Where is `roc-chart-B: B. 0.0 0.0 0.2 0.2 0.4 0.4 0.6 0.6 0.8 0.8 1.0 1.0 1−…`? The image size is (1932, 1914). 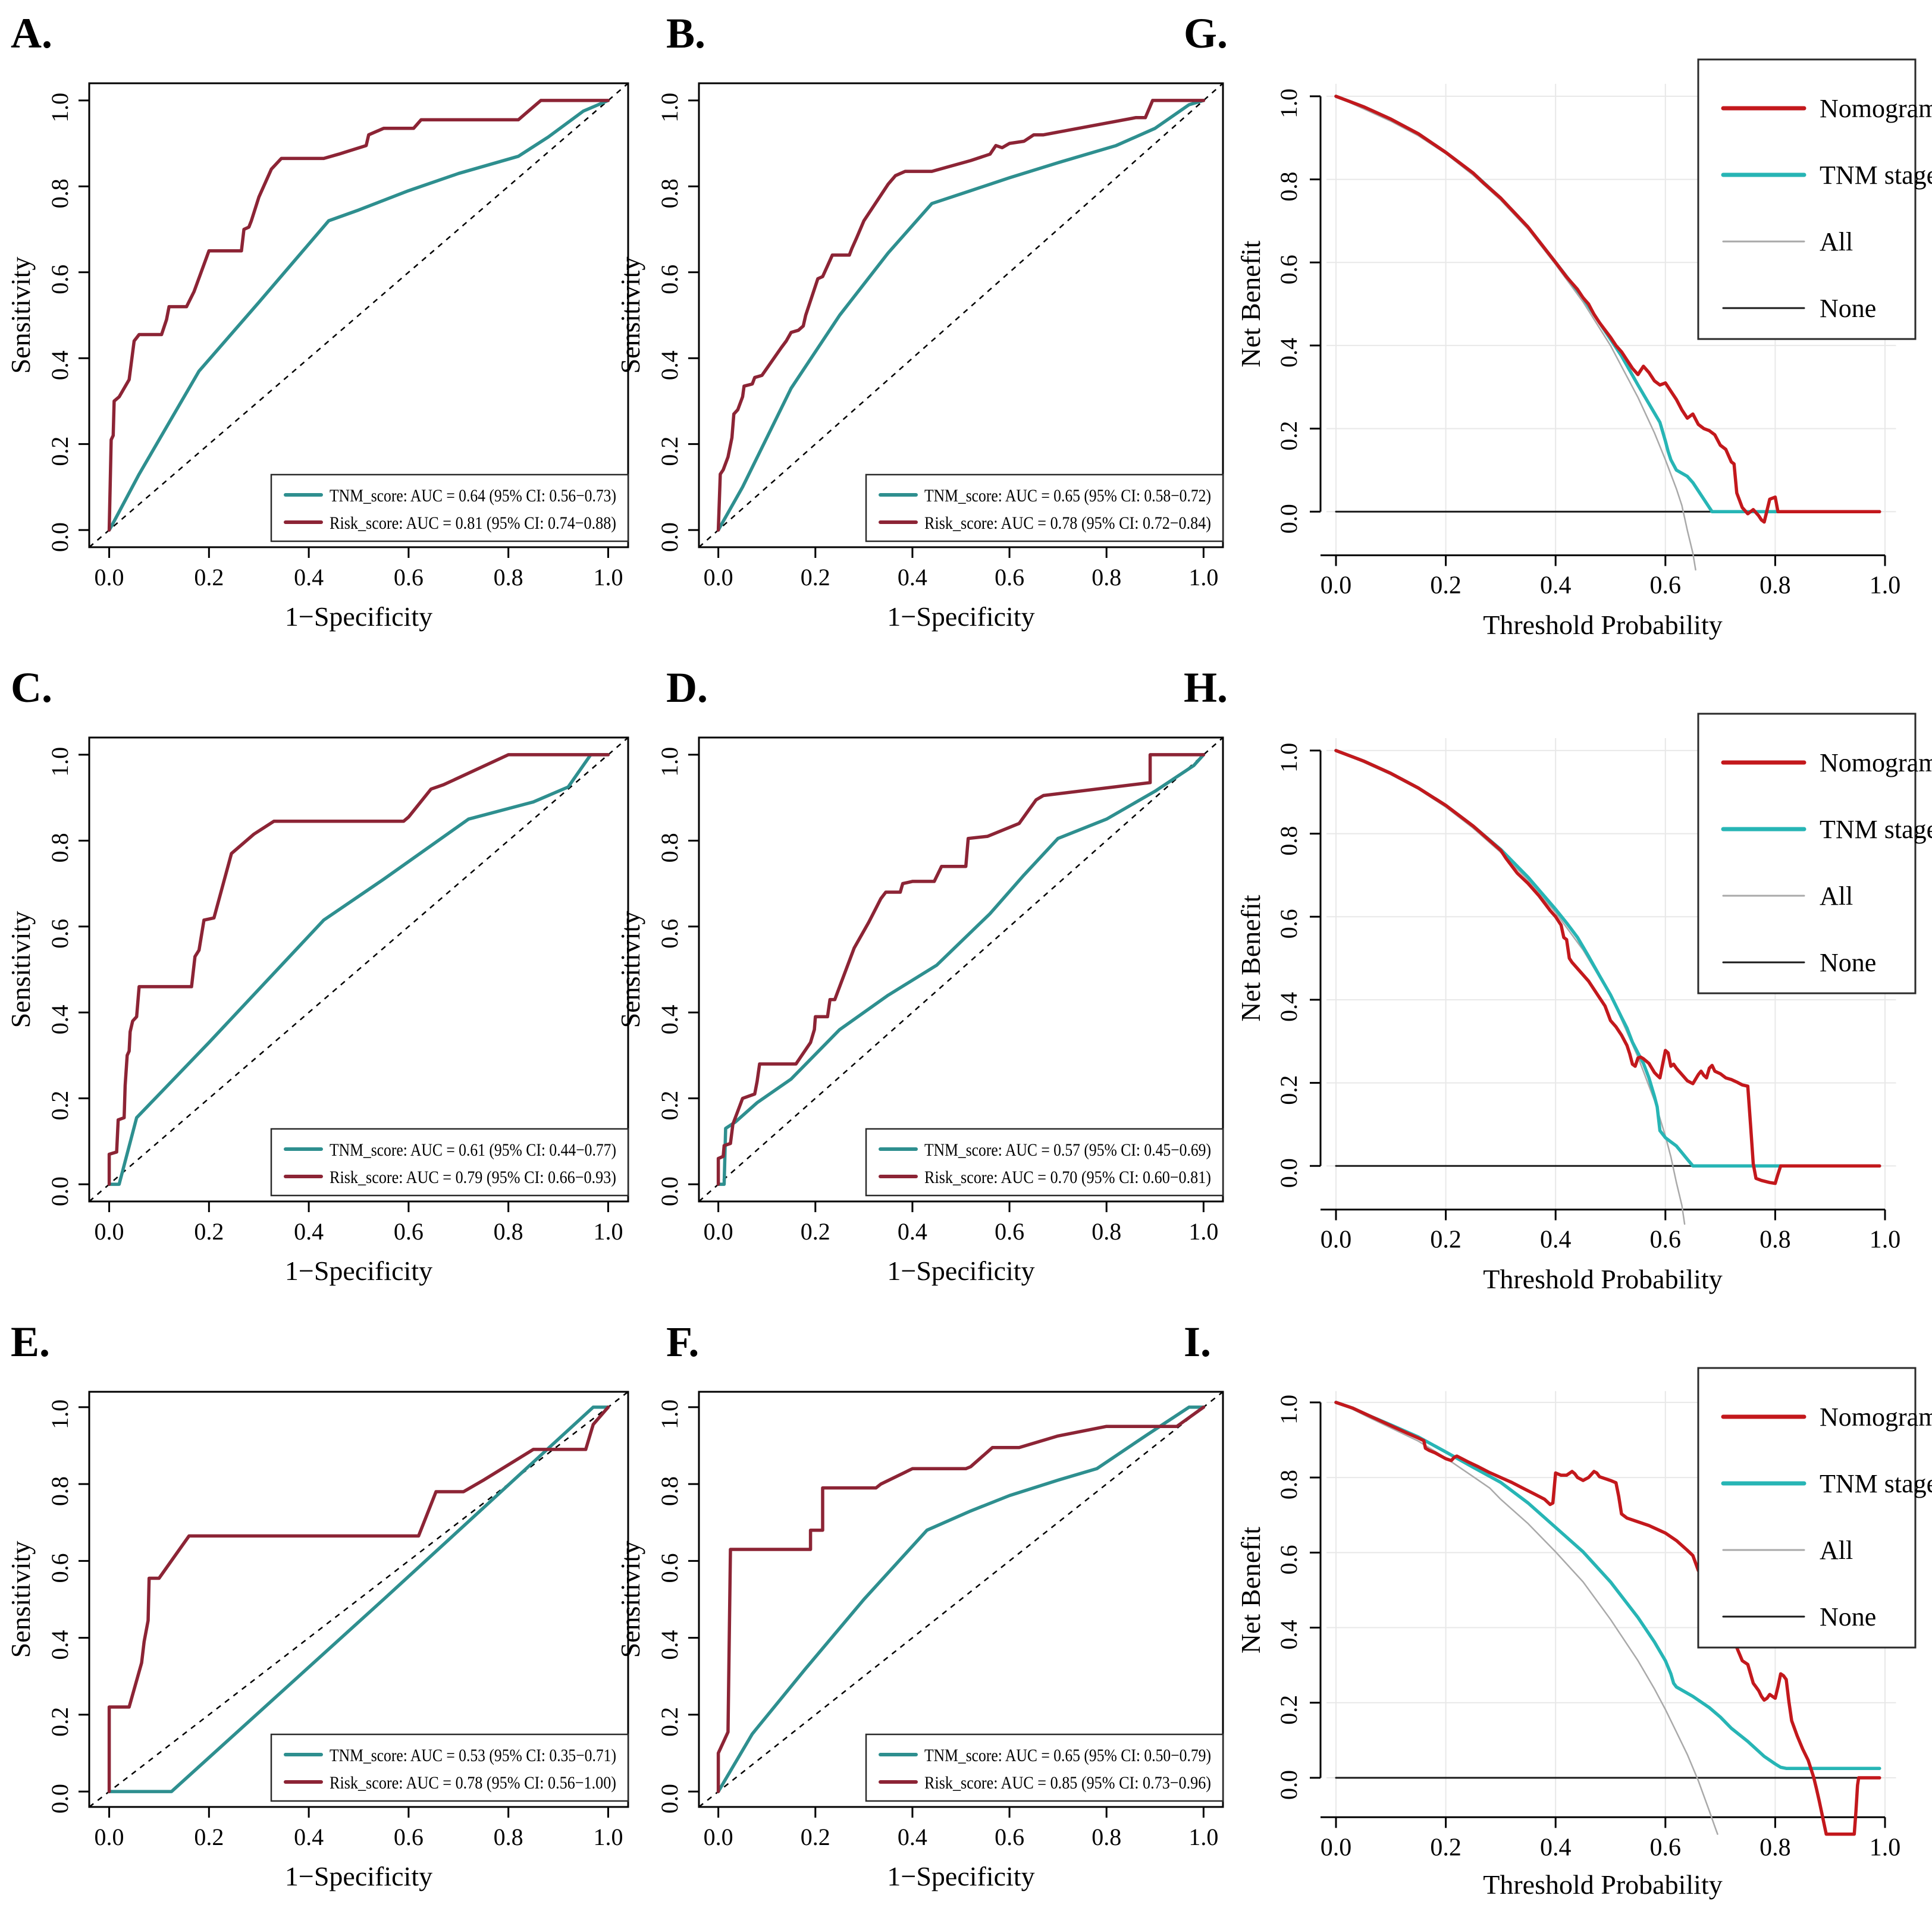 roc-chart-B: B. 0.0 0.0 0.2 0.2 0.4 0.4 0.6 0.6 0.8 0.8 1.0 1.0 1−… is located at coordinates (919, 321).